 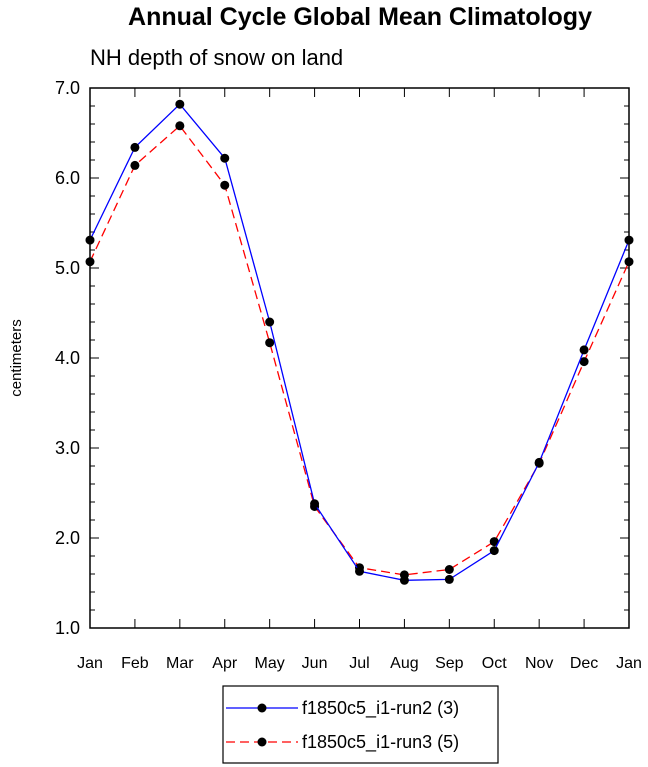 What do you see at coordinates (404, 663) in the screenshot?
I see `x-tick-label: Aug` at bounding box center [404, 663].